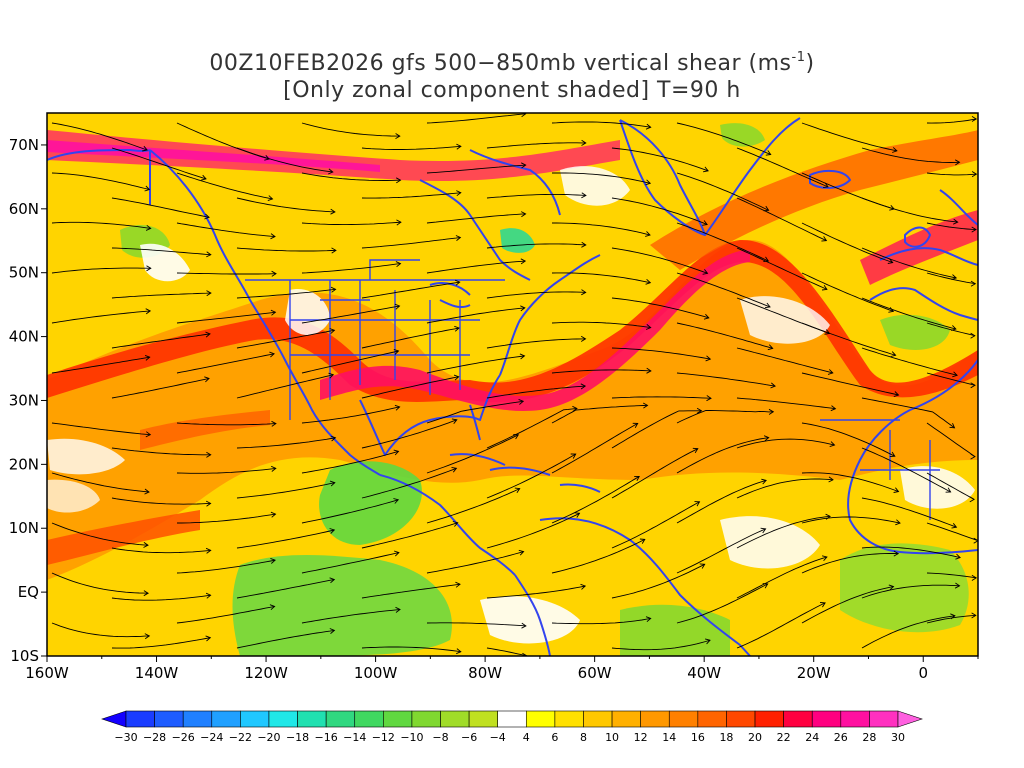 This screenshot has height=768, width=1024. I want to click on colorbar-label: −16, so click(326, 737).